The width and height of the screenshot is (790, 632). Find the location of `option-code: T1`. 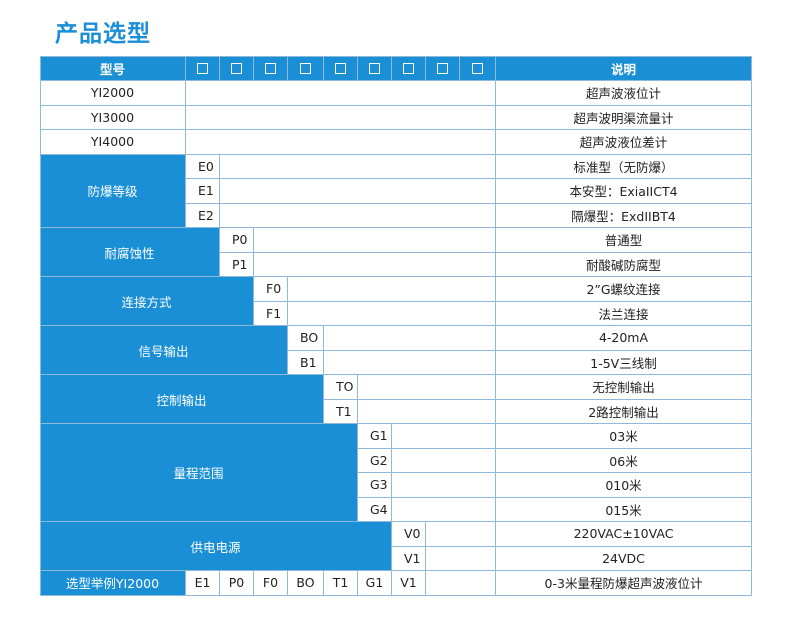

option-code: T1 is located at coordinates (341, 411).